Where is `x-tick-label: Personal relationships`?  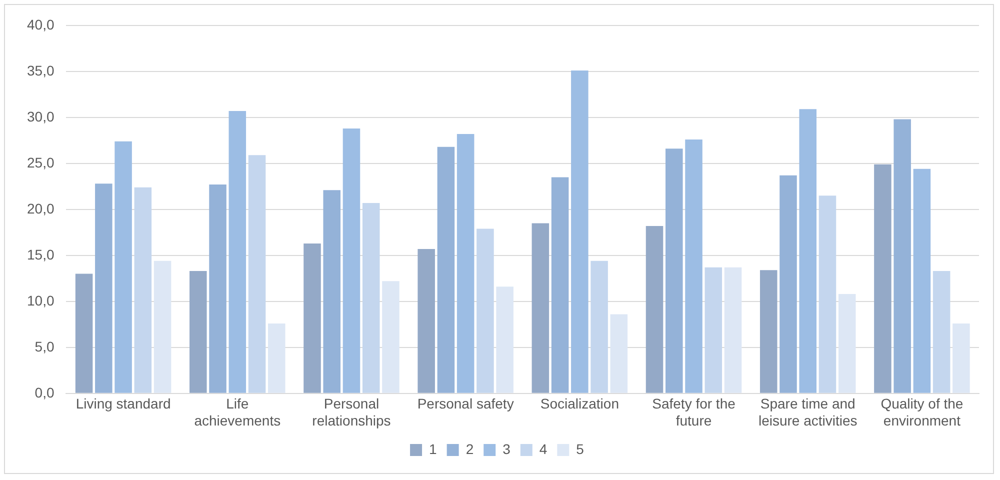 x-tick-label: Personal relationships is located at coordinates (351, 412).